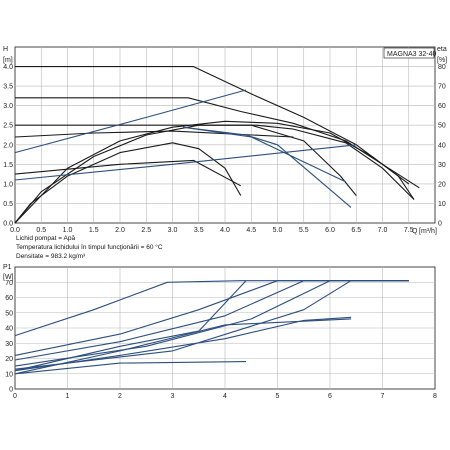  I want to click on bottom-y-tick-label: 0, so click(11, 390).